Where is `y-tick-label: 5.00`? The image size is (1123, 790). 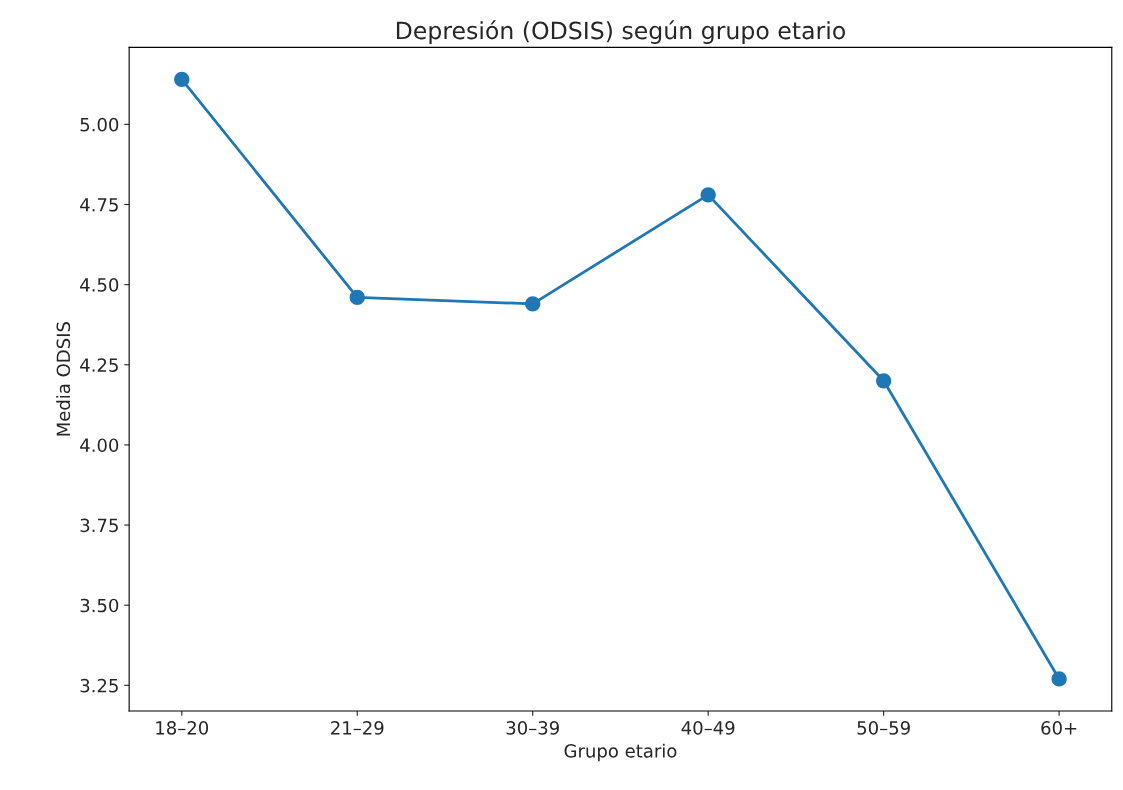 y-tick-label: 5.00 is located at coordinates (99, 124).